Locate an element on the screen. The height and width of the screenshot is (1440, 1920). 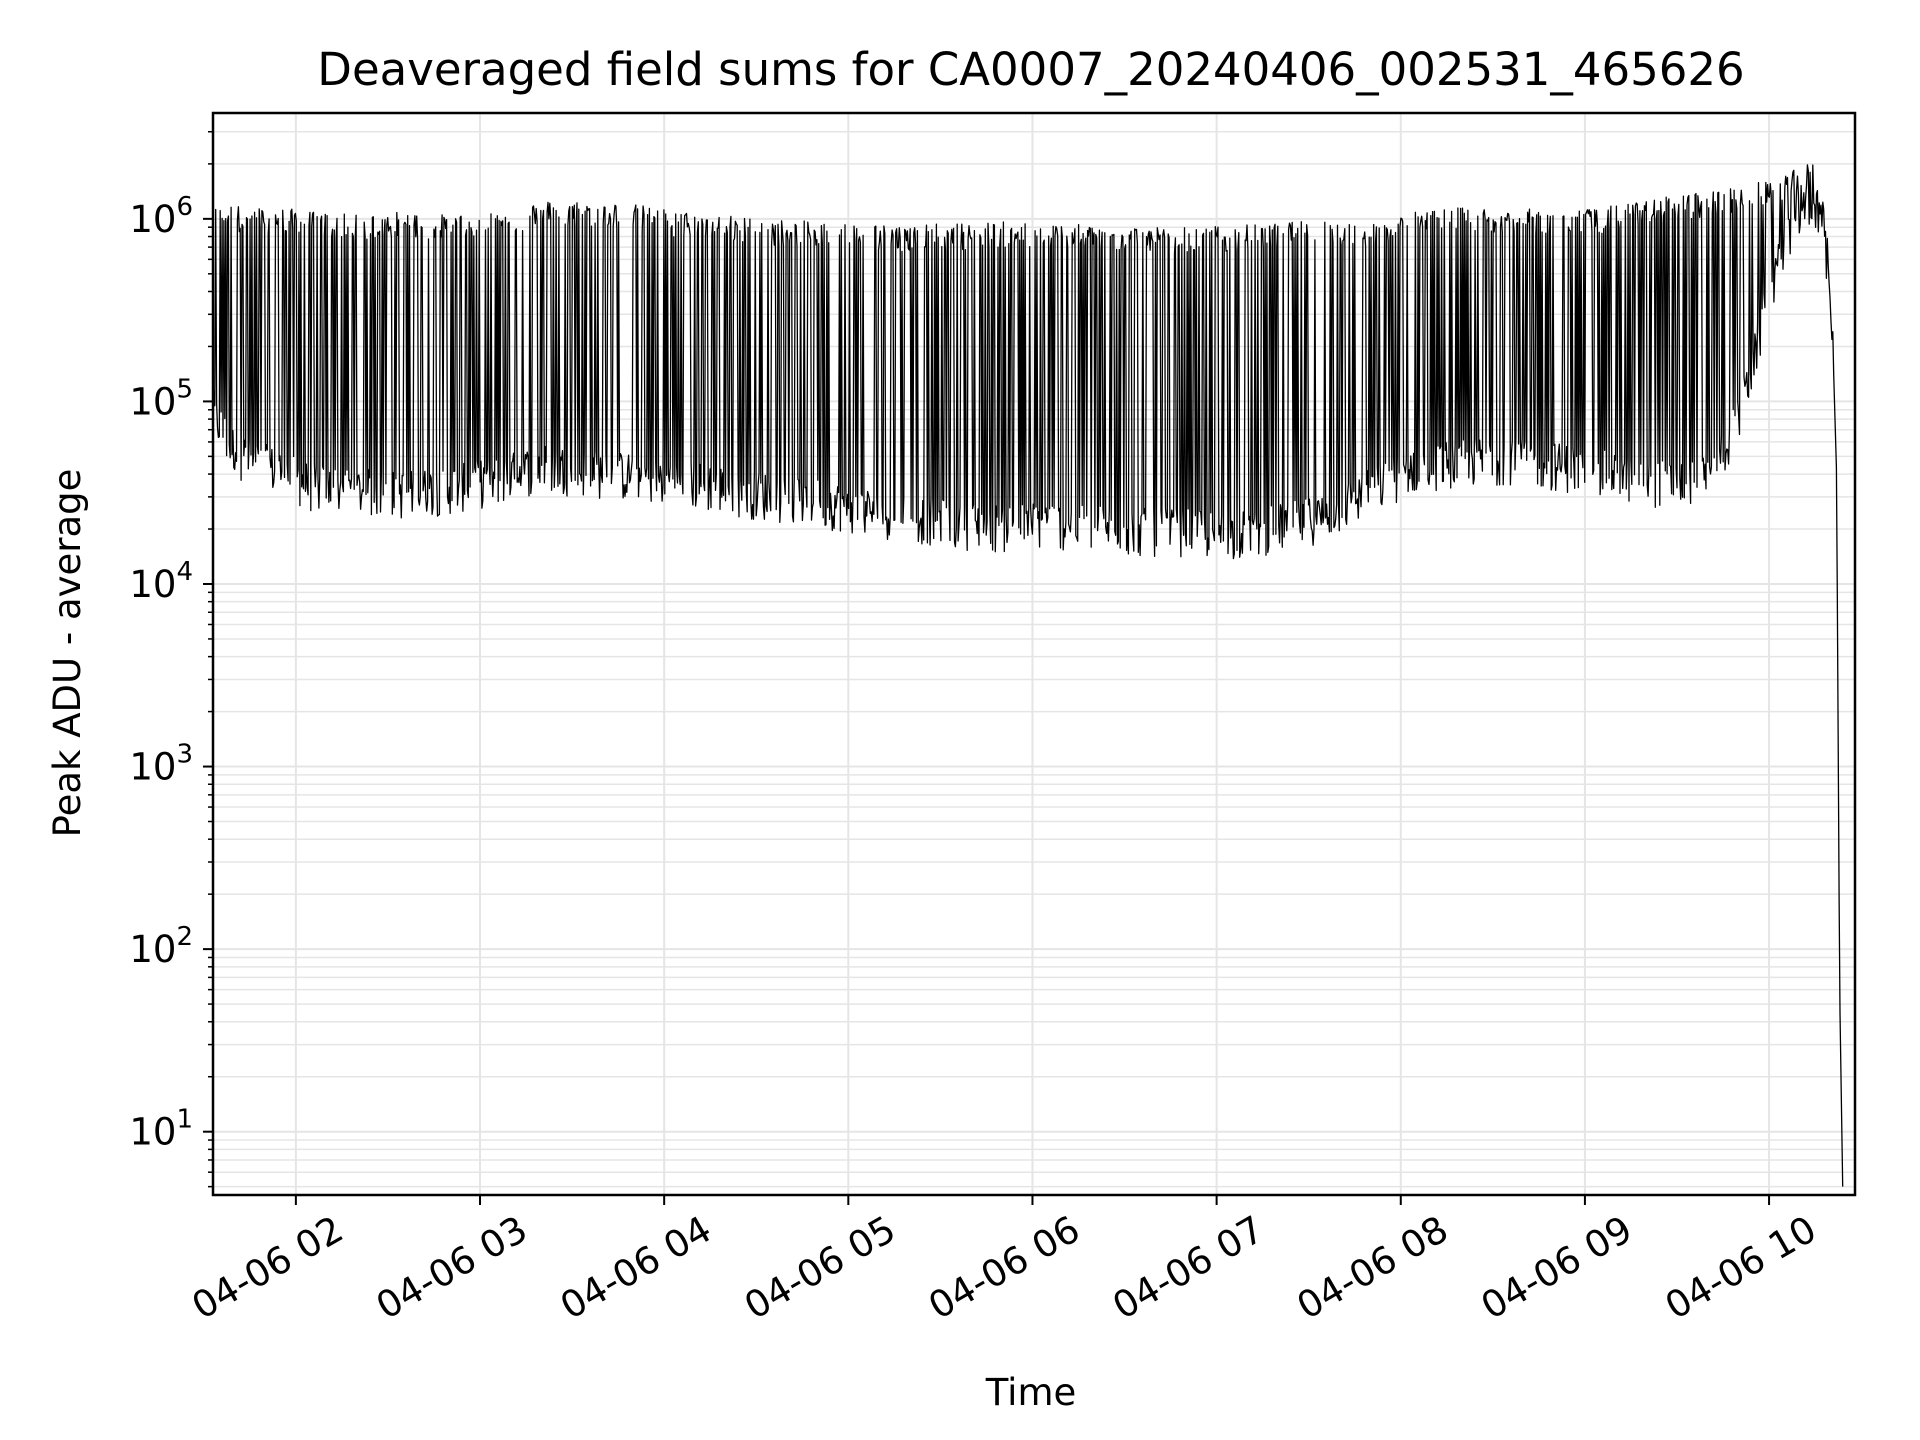
y-tick-label: 10² is located at coordinates (161, 946).